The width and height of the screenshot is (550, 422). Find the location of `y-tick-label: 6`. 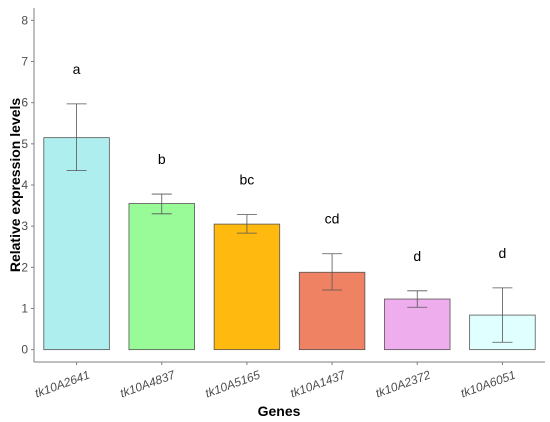

y-tick-label: 6 is located at coordinates (24, 103).